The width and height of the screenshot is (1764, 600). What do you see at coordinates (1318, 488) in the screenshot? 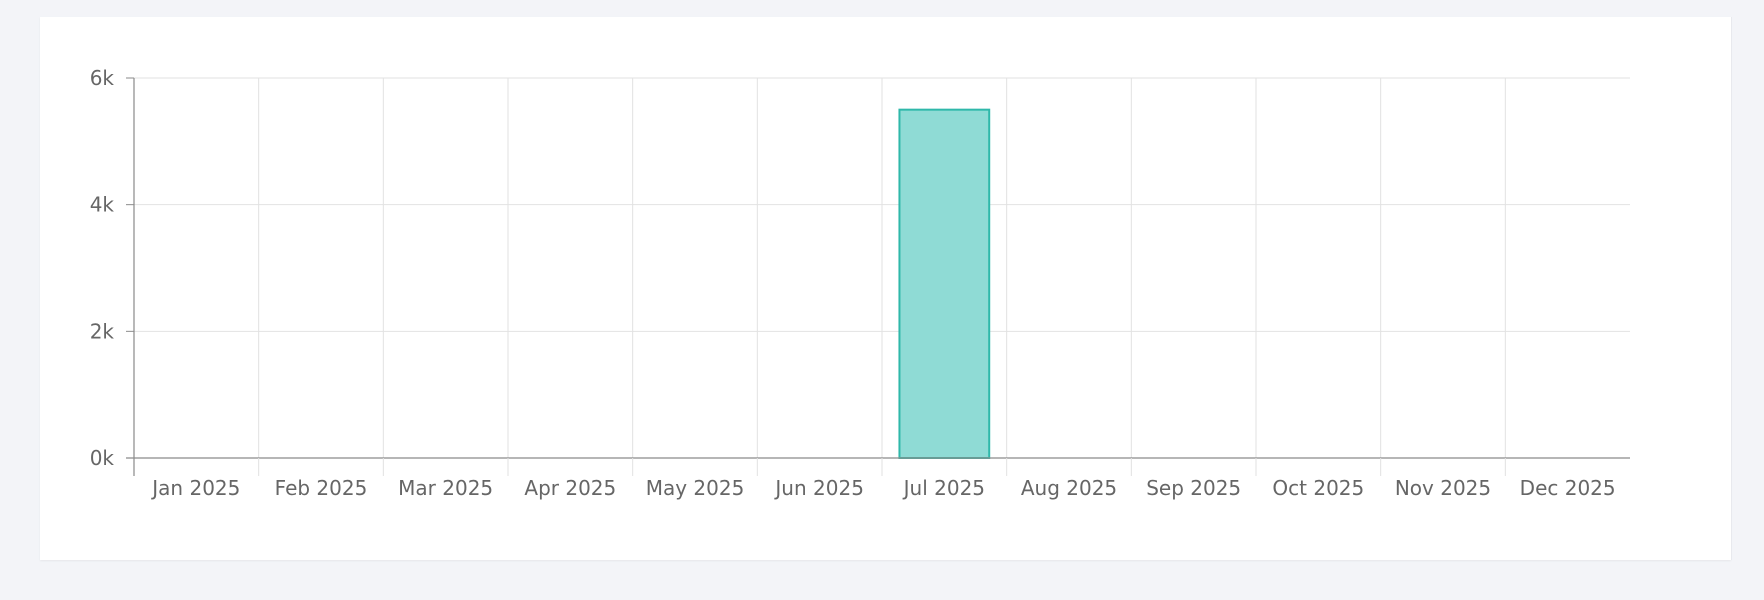
I see `x-tick-label: Oct 2025` at bounding box center [1318, 488].